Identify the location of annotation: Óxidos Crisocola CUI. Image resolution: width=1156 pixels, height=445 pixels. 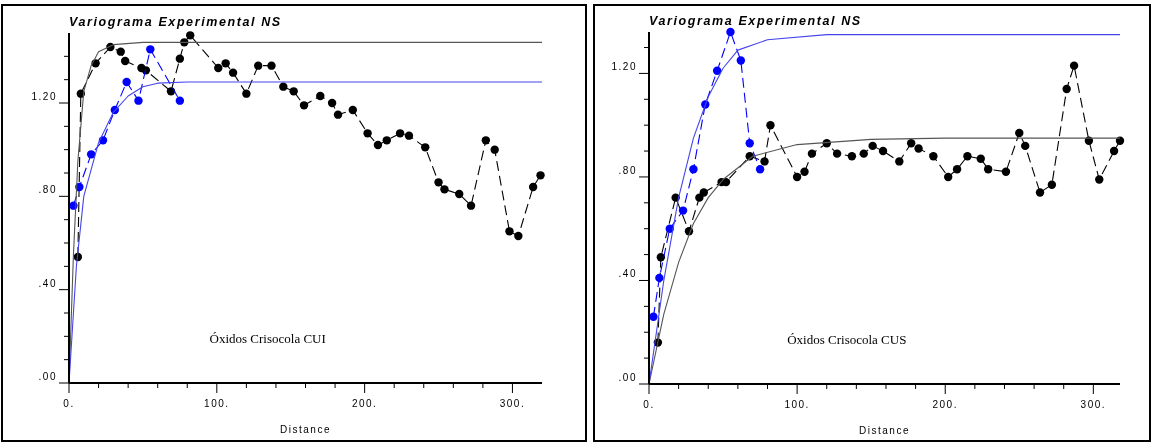
(267, 338).